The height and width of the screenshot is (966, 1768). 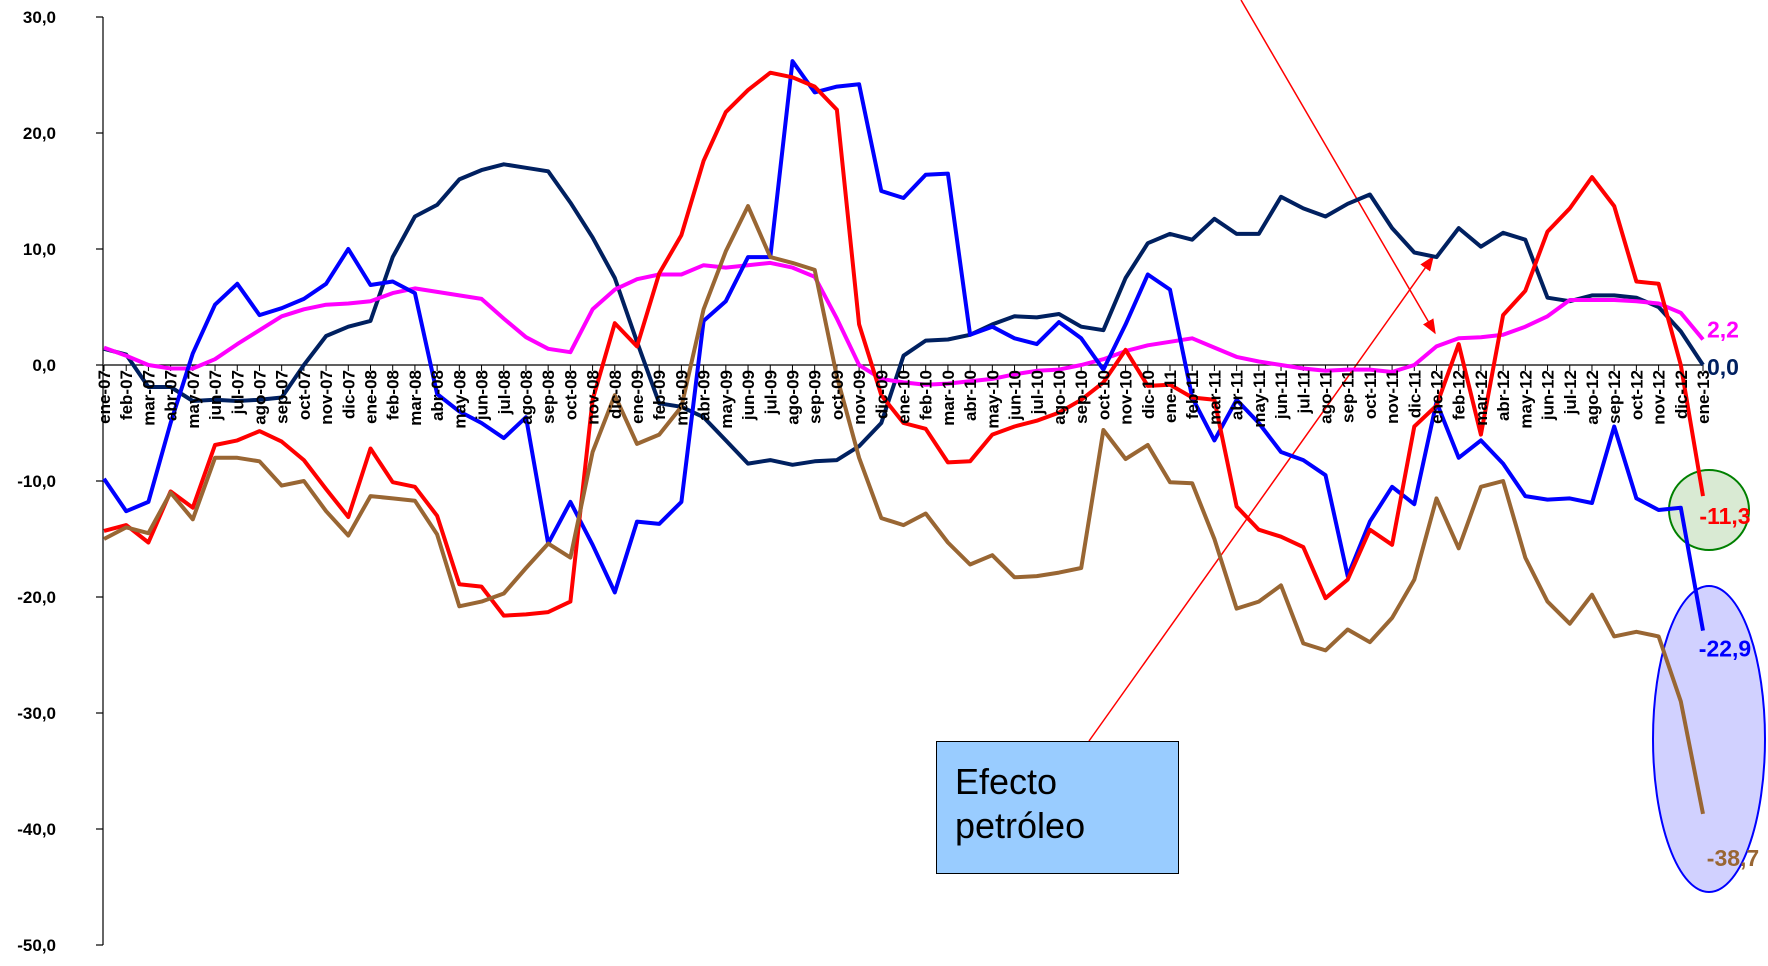 I want to click on x-tick-label: mar-08, so click(x=415, y=398).